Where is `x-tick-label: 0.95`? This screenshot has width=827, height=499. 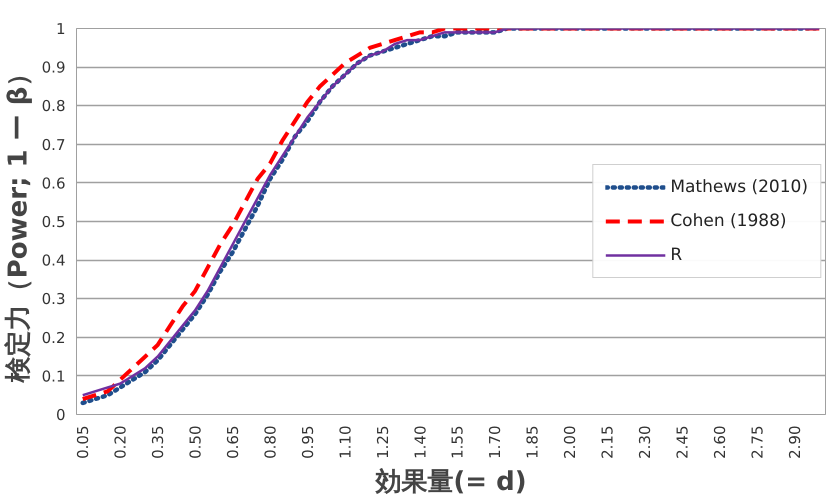
x-tick-label: 0.95 is located at coordinates (307, 442).